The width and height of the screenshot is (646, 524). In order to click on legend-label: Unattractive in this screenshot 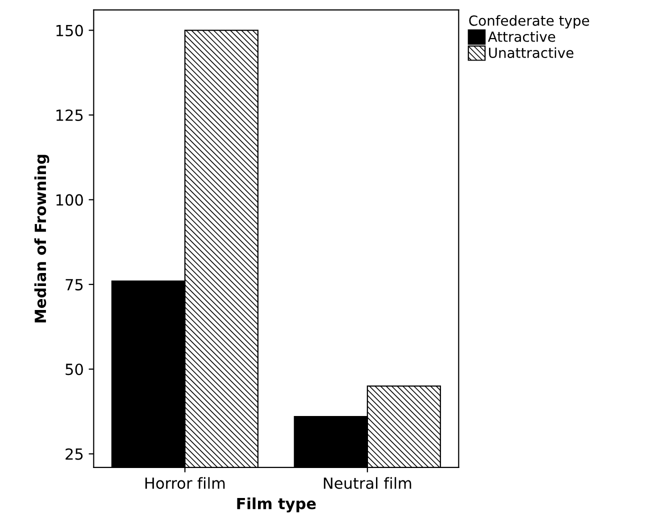, I will do `click(531, 52)`.